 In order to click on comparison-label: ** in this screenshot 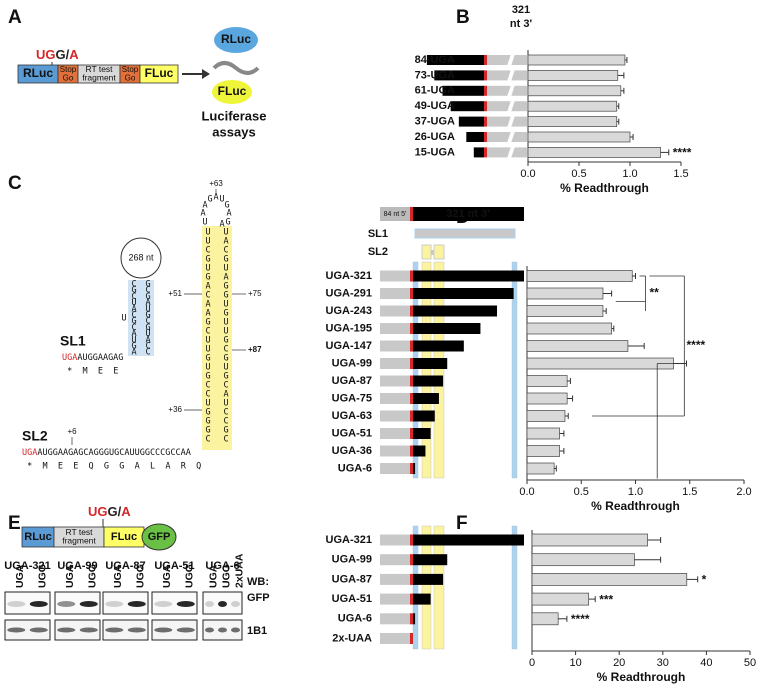, I will do `click(655, 293)`.